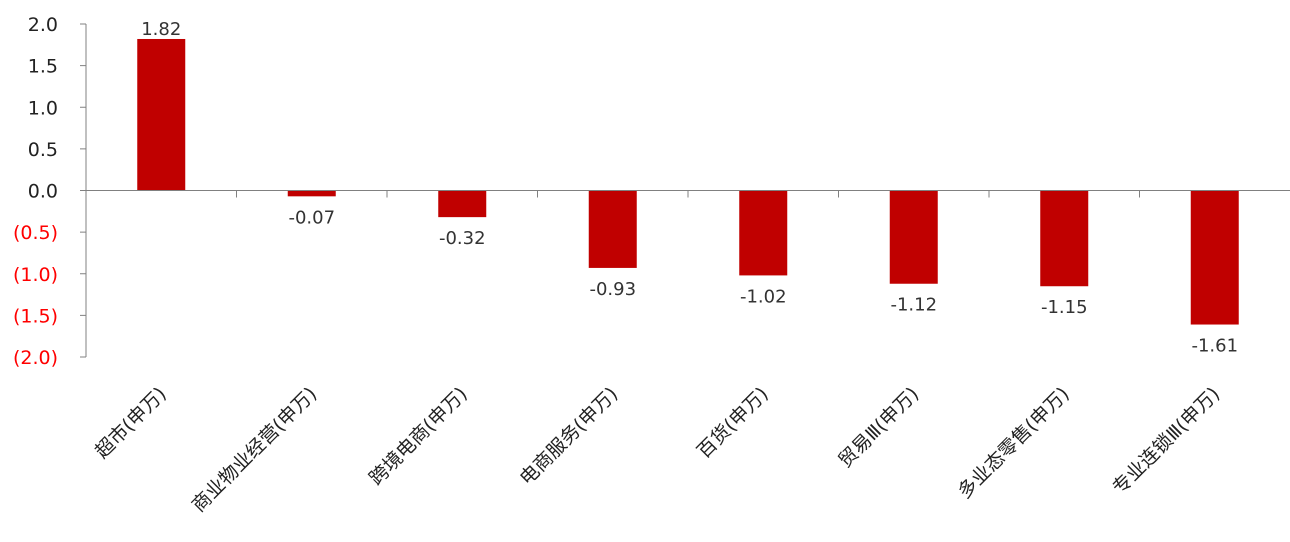  What do you see at coordinates (763, 296) in the screenshot?
I see `data-label: -1.02` at bounding box center [763, 296].